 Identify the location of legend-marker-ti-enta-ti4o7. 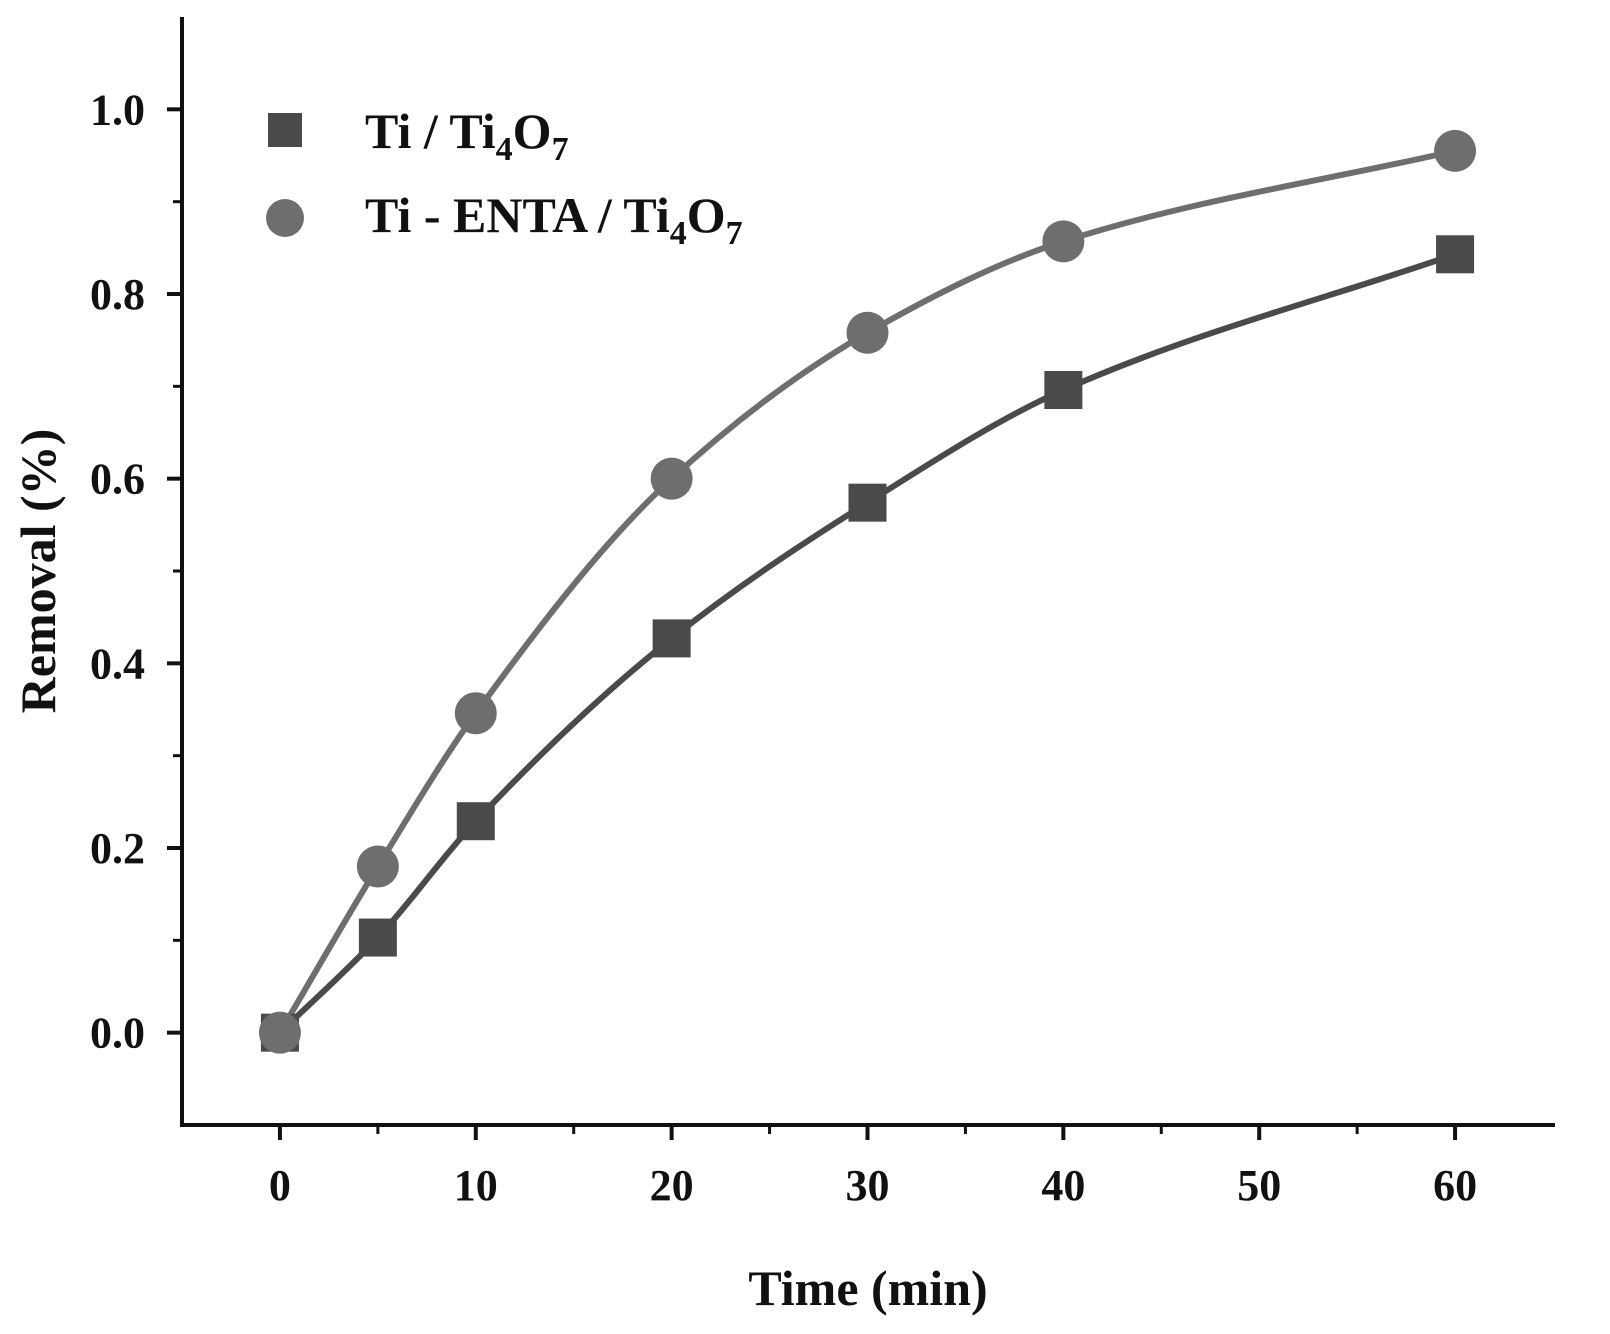
(285, 218).